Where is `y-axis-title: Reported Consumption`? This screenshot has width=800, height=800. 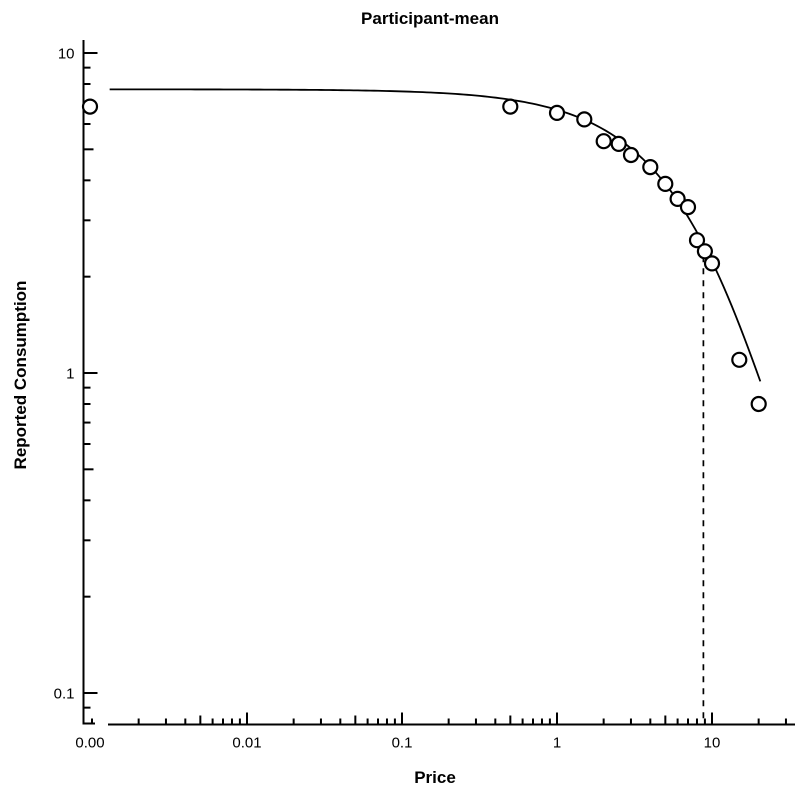
y-axis-title: Reported Consumption is located at coordinates (20, 375).